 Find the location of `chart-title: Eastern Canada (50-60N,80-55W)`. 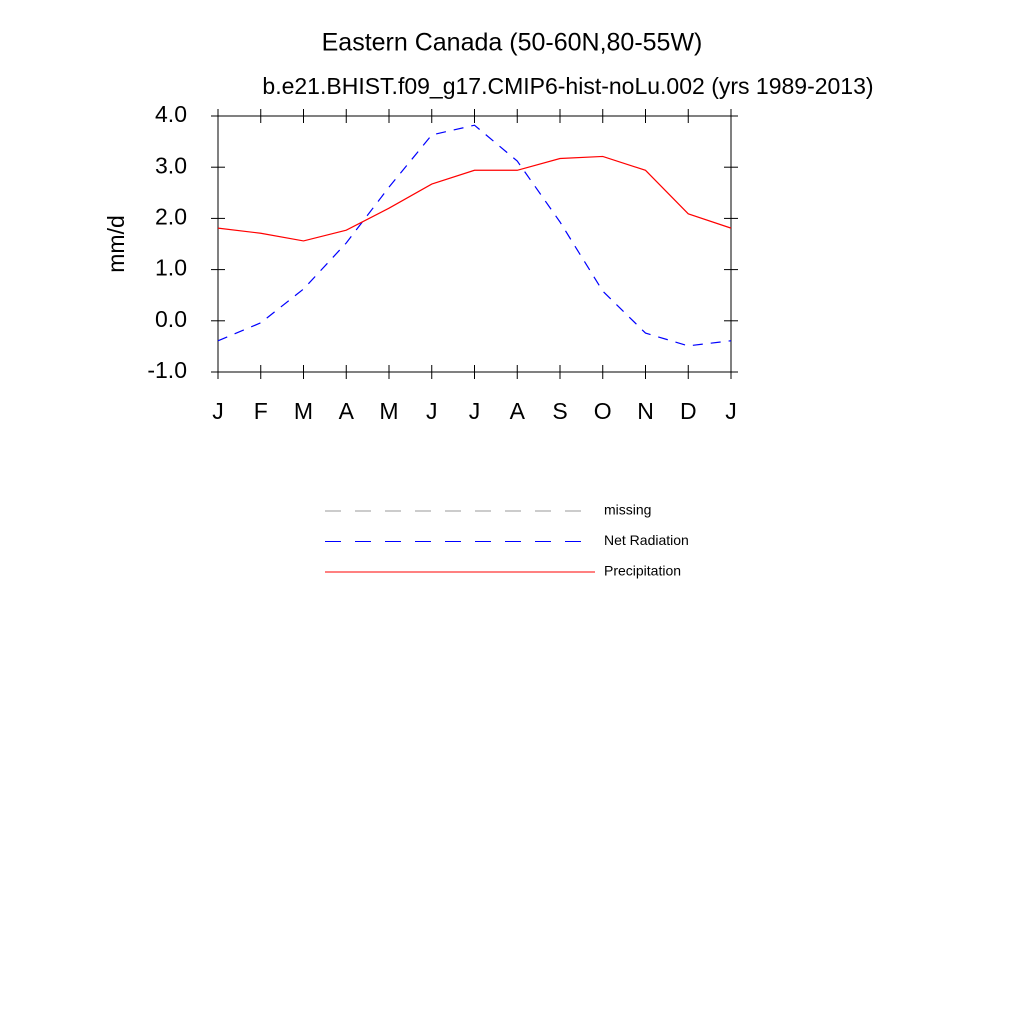

chart-title: Eastern Canada (50-60N,80-55W) is located at coordinates (512, 43).